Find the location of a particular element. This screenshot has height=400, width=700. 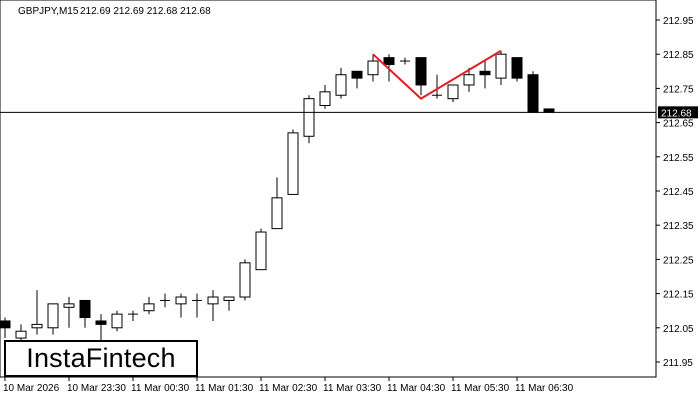

y-tick-label: 212.55 is located at coordinates (678, 158).